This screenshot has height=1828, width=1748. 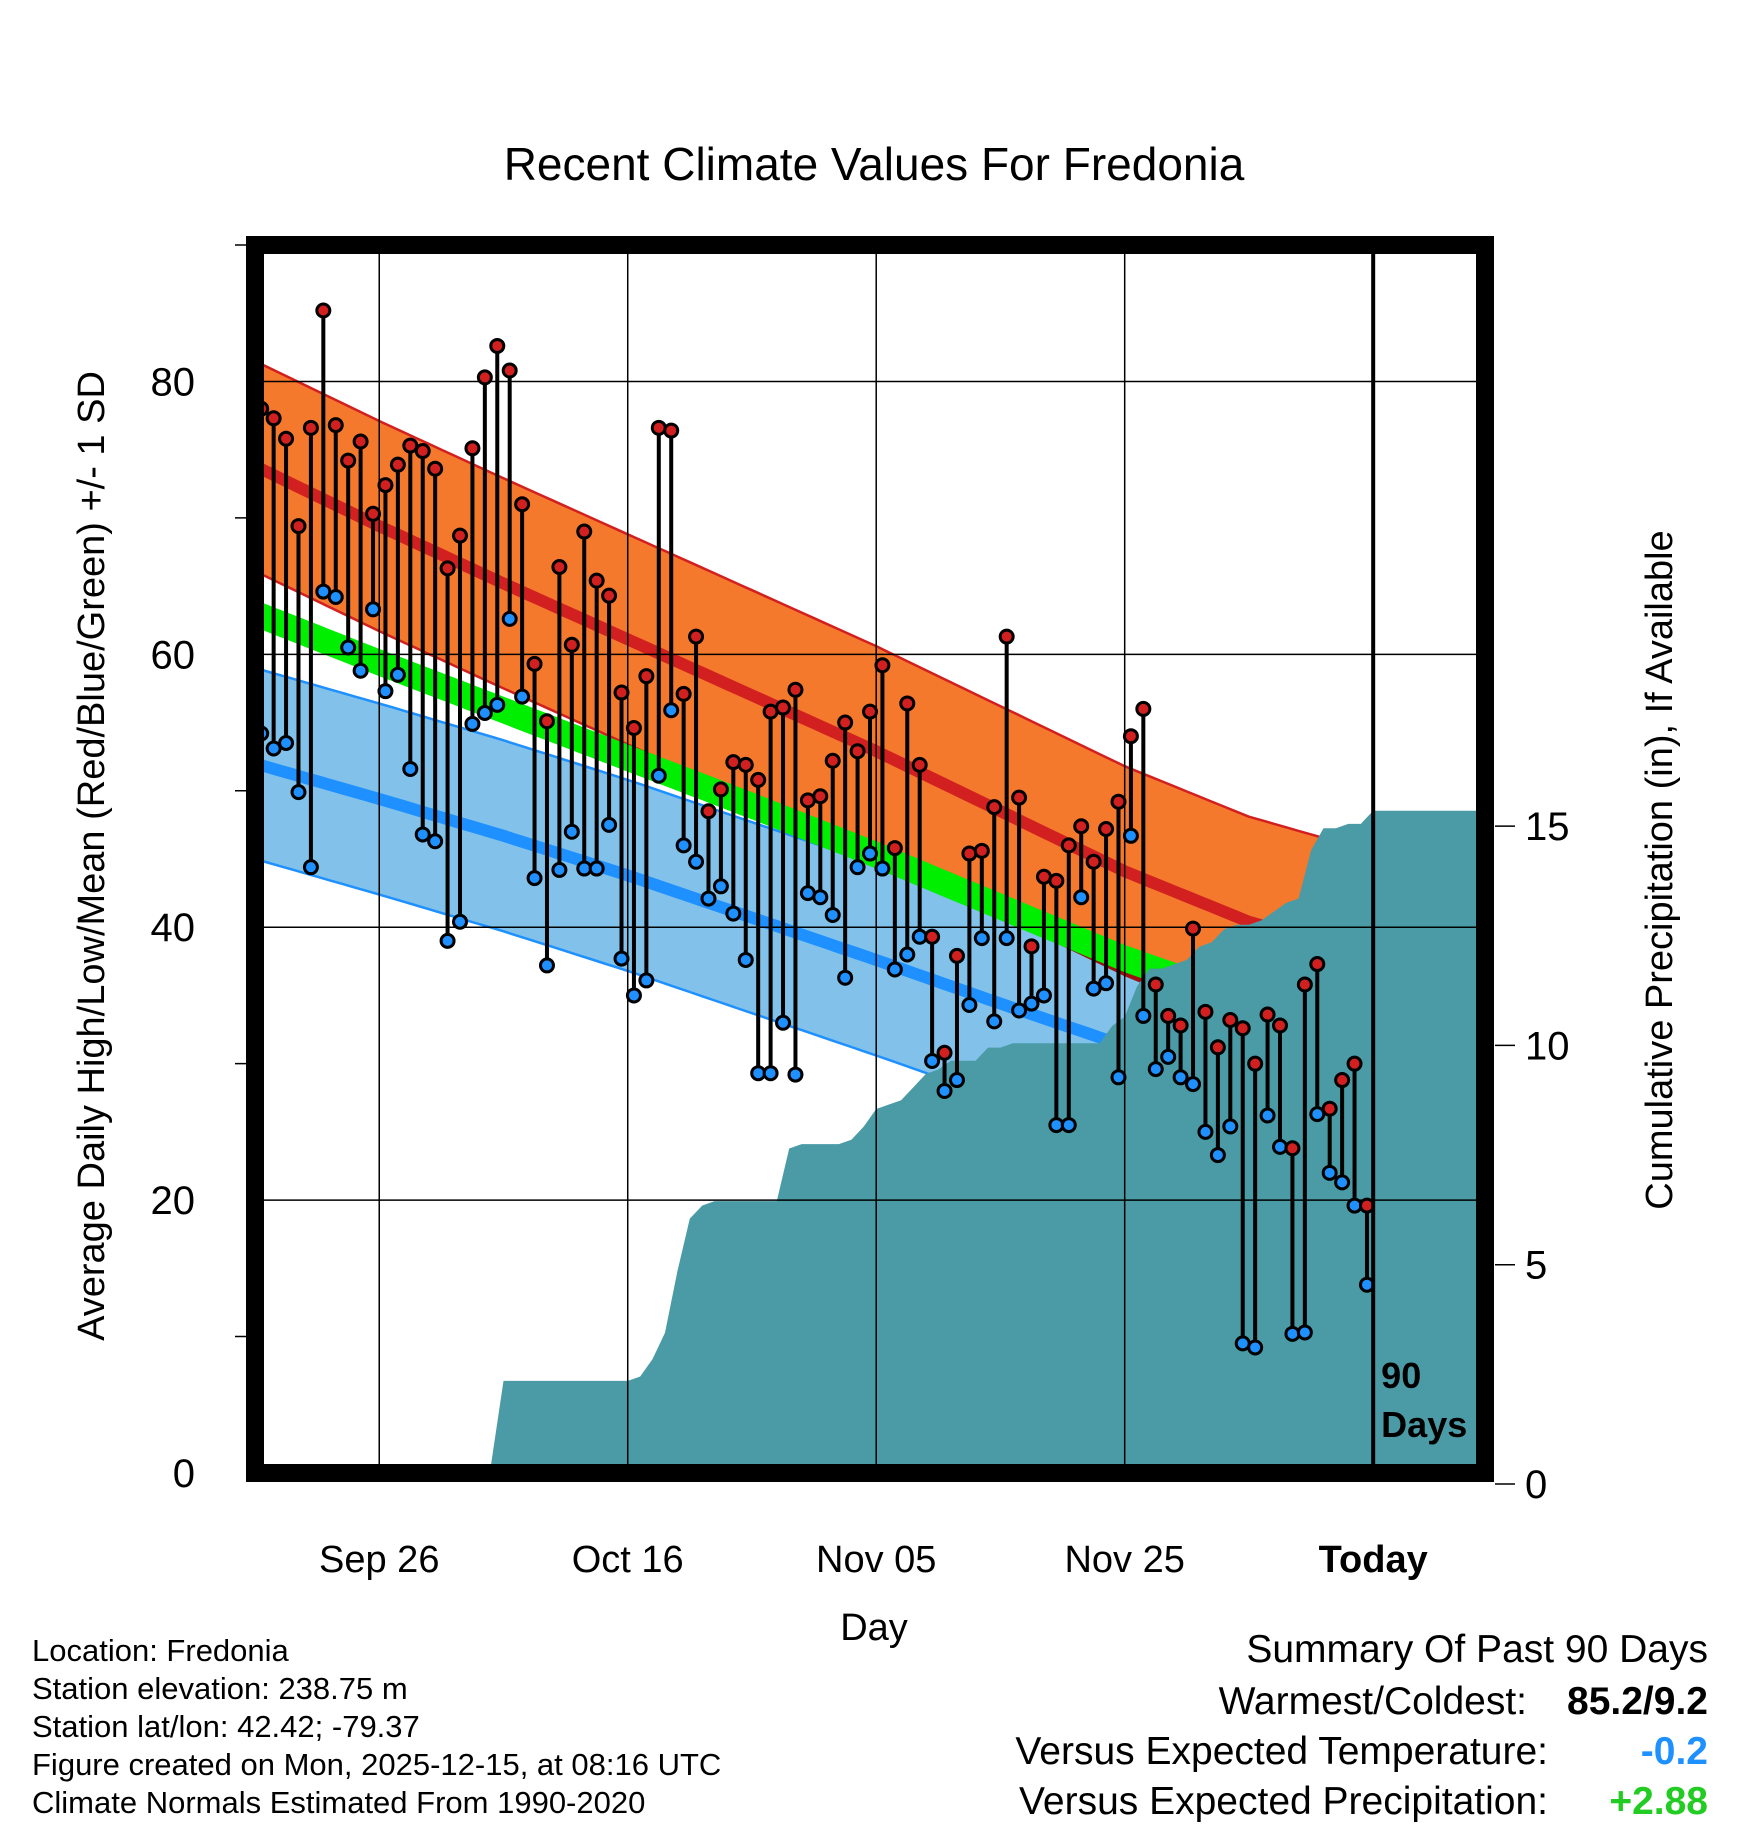 What do you see at coordinates (160, 1650) in the screenshot?
I see `info-location: Location: Fredonia` at bounding box center [160, 1650].